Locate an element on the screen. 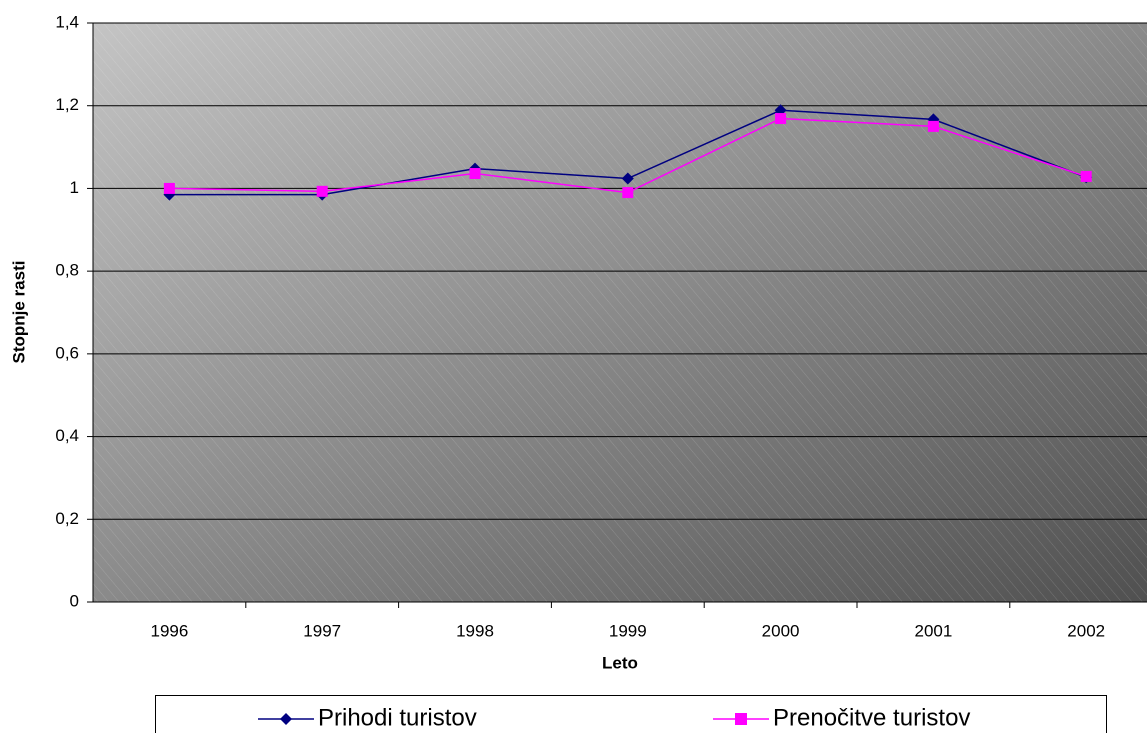 The width and height of the screenshot is (1147, 733). y-tick-label: 0,4 is located at coordinates (67, 435).